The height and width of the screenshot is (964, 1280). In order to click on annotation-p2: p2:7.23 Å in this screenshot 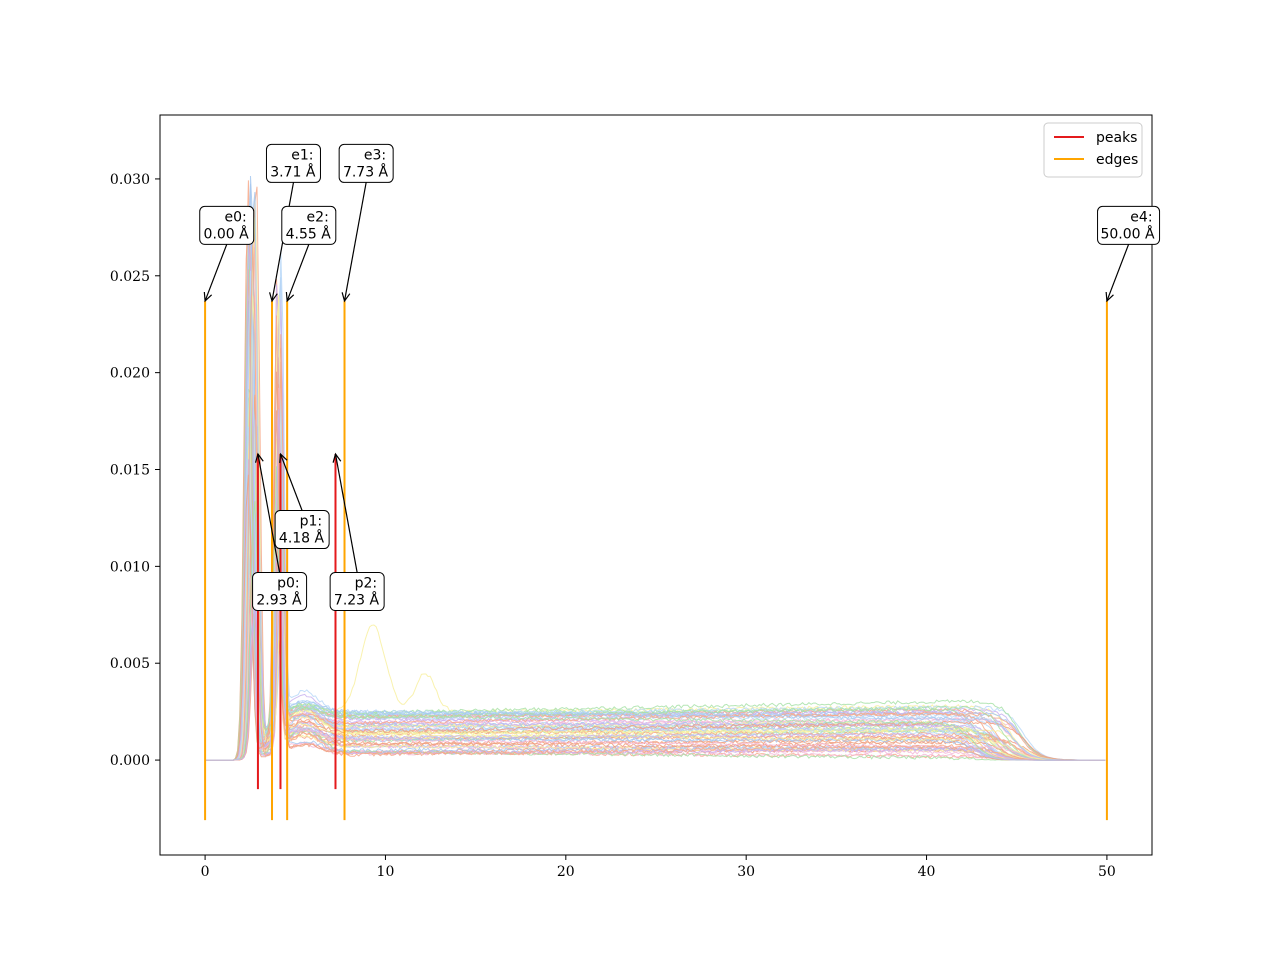, I will do `click(357, 532)`.